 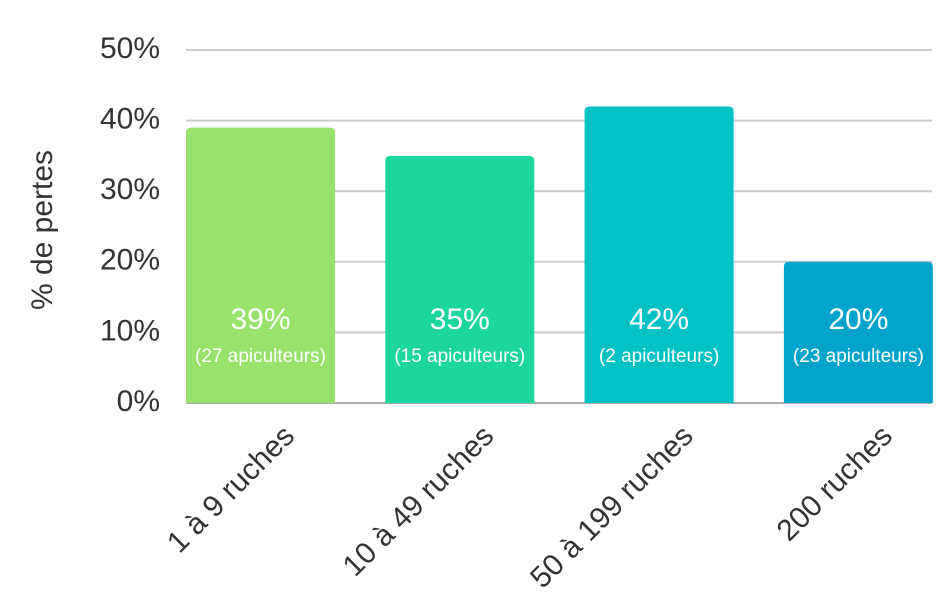 I want to click on x-tick-label: 1 à 9 ruches, so click(x=231, y=489).